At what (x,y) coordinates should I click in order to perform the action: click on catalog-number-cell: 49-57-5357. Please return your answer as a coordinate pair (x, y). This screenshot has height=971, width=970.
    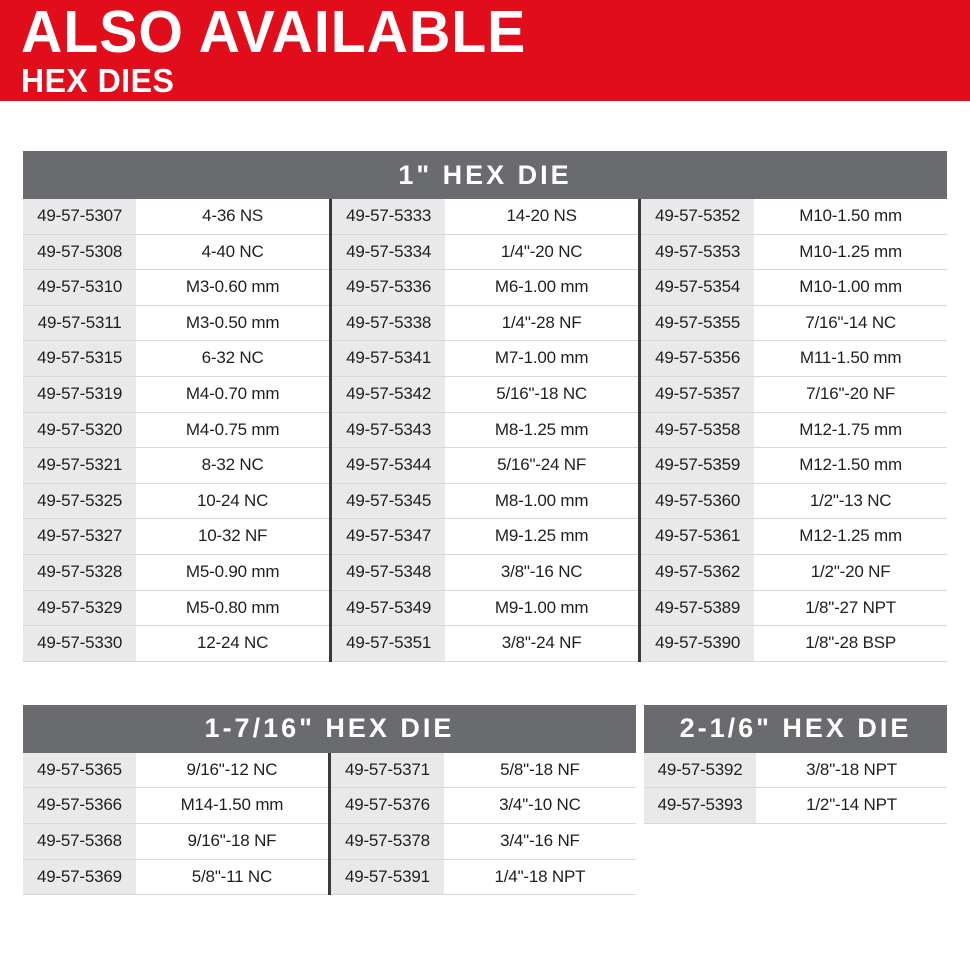
    Looking at the image, I should click on (698, 394).